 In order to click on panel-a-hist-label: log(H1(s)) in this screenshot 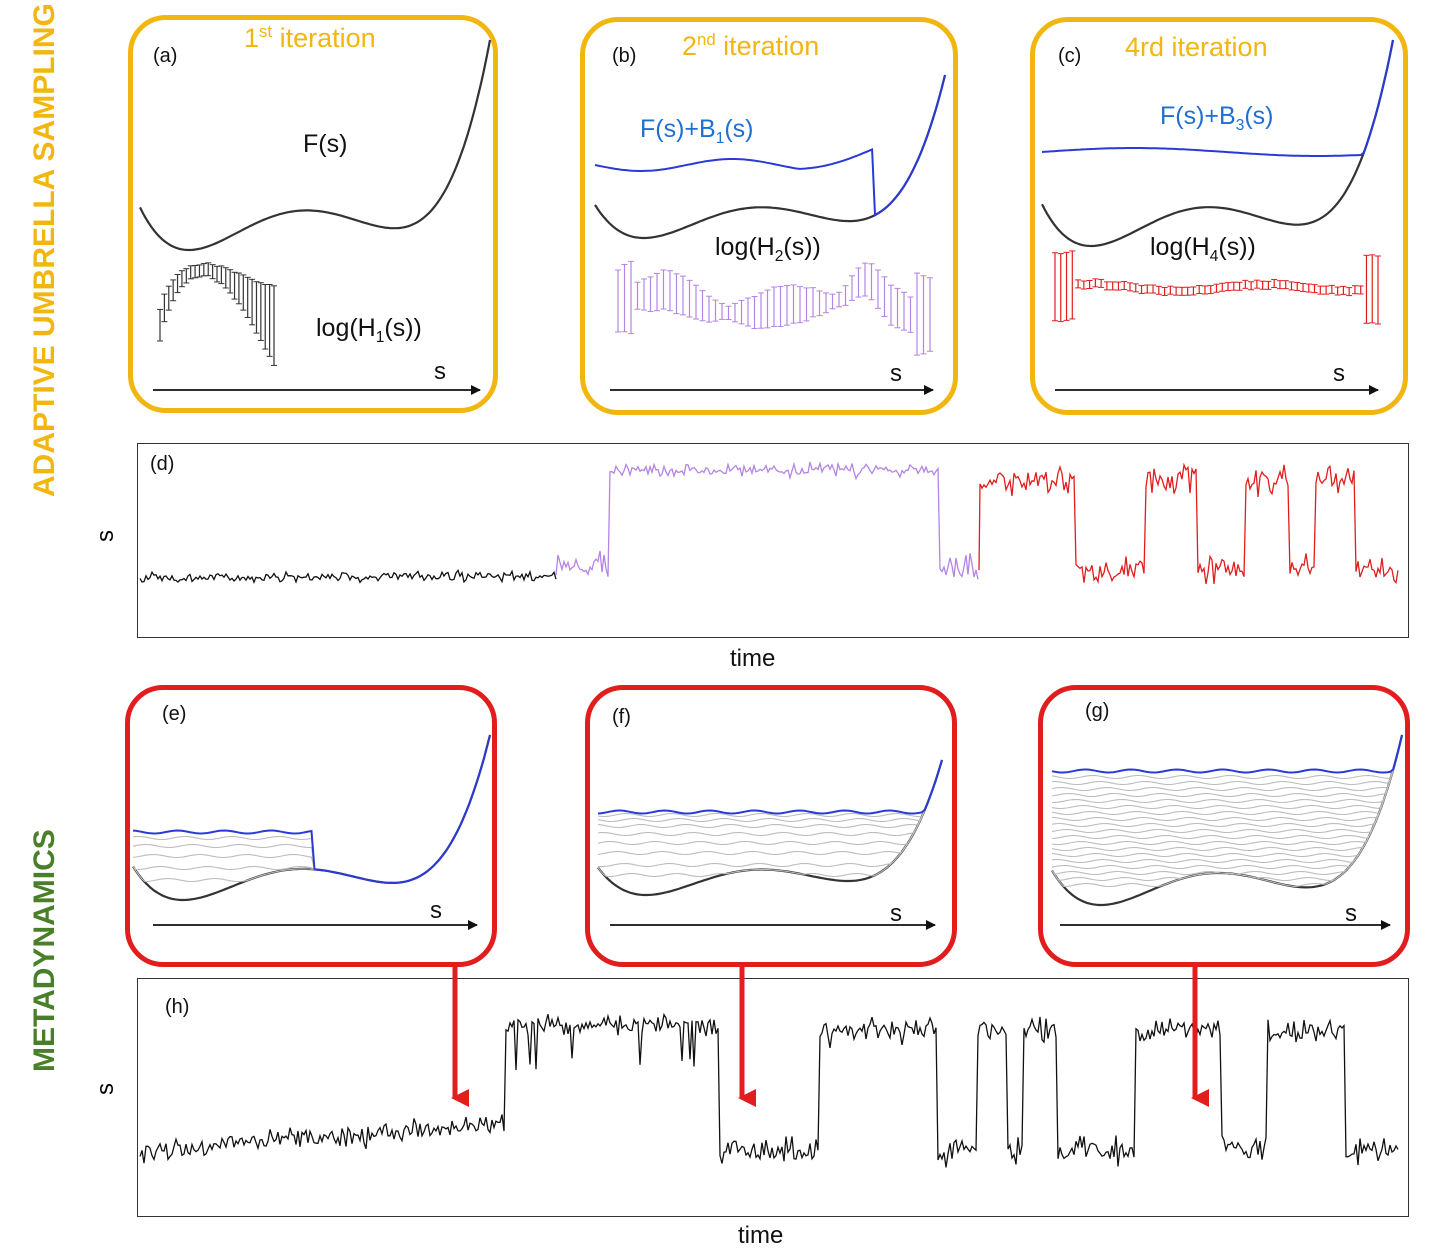, I will do `click(369, 330)`.